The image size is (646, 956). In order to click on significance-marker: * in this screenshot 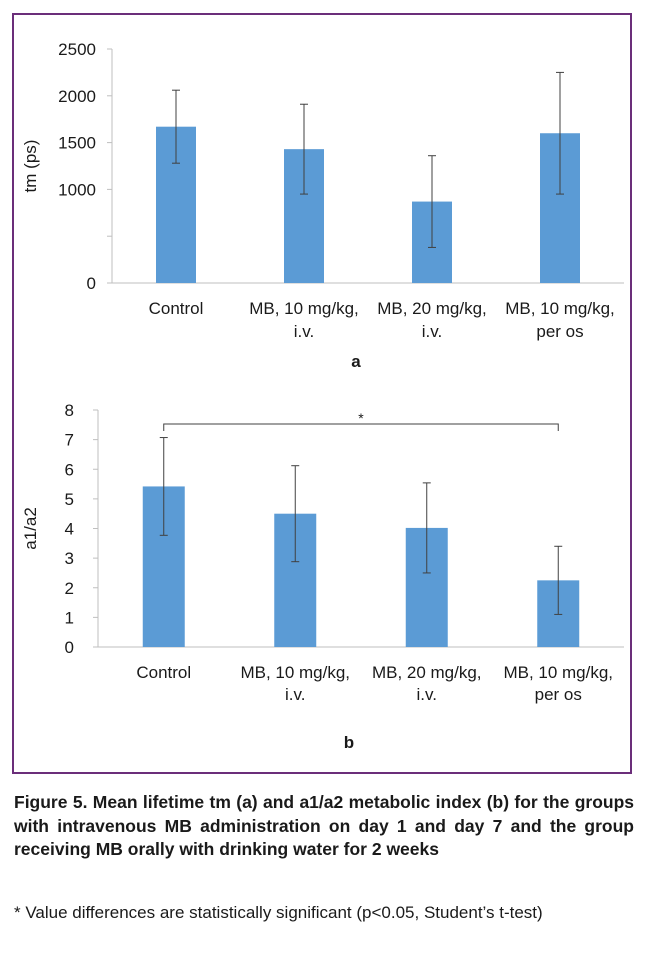, I will do `click(361, 418)`.